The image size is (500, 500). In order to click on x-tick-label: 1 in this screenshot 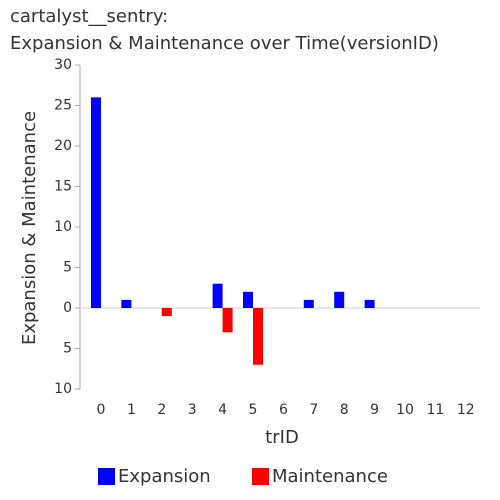, I will do `click(131, 410)`.